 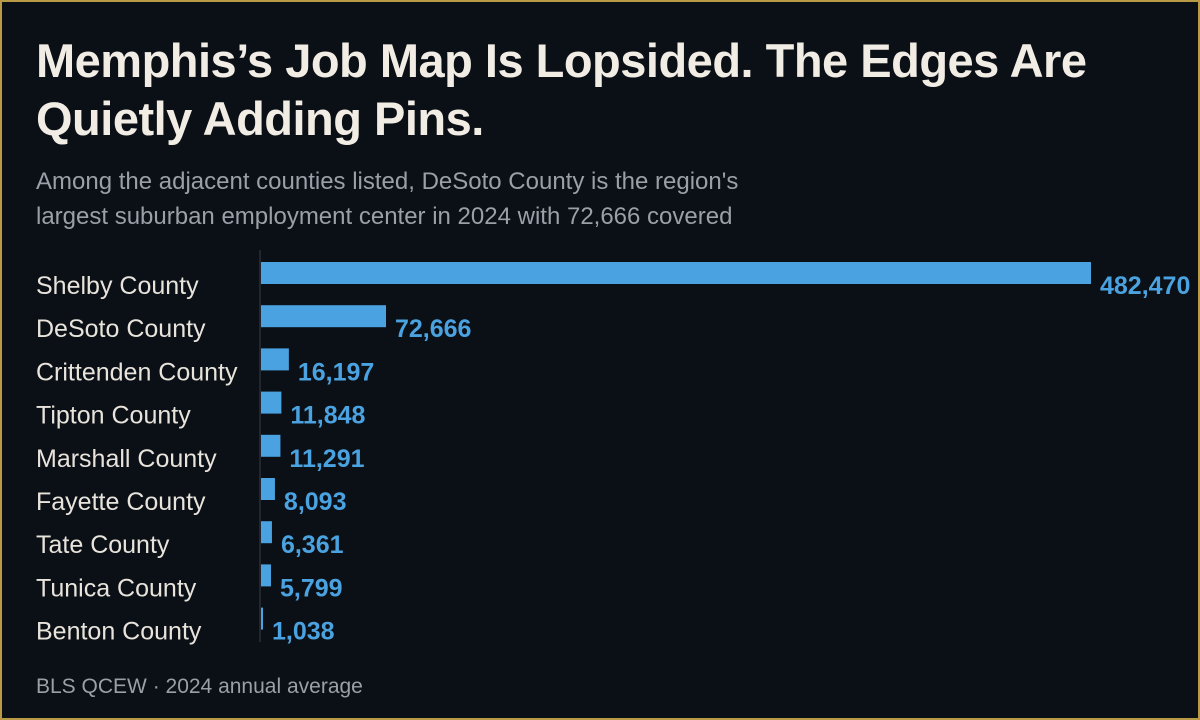 What do you see at coordinates (137, 372) in the screenshot?
I see `category-label-crittenden-county: Crittenden County` at bounding box center [137, 372].